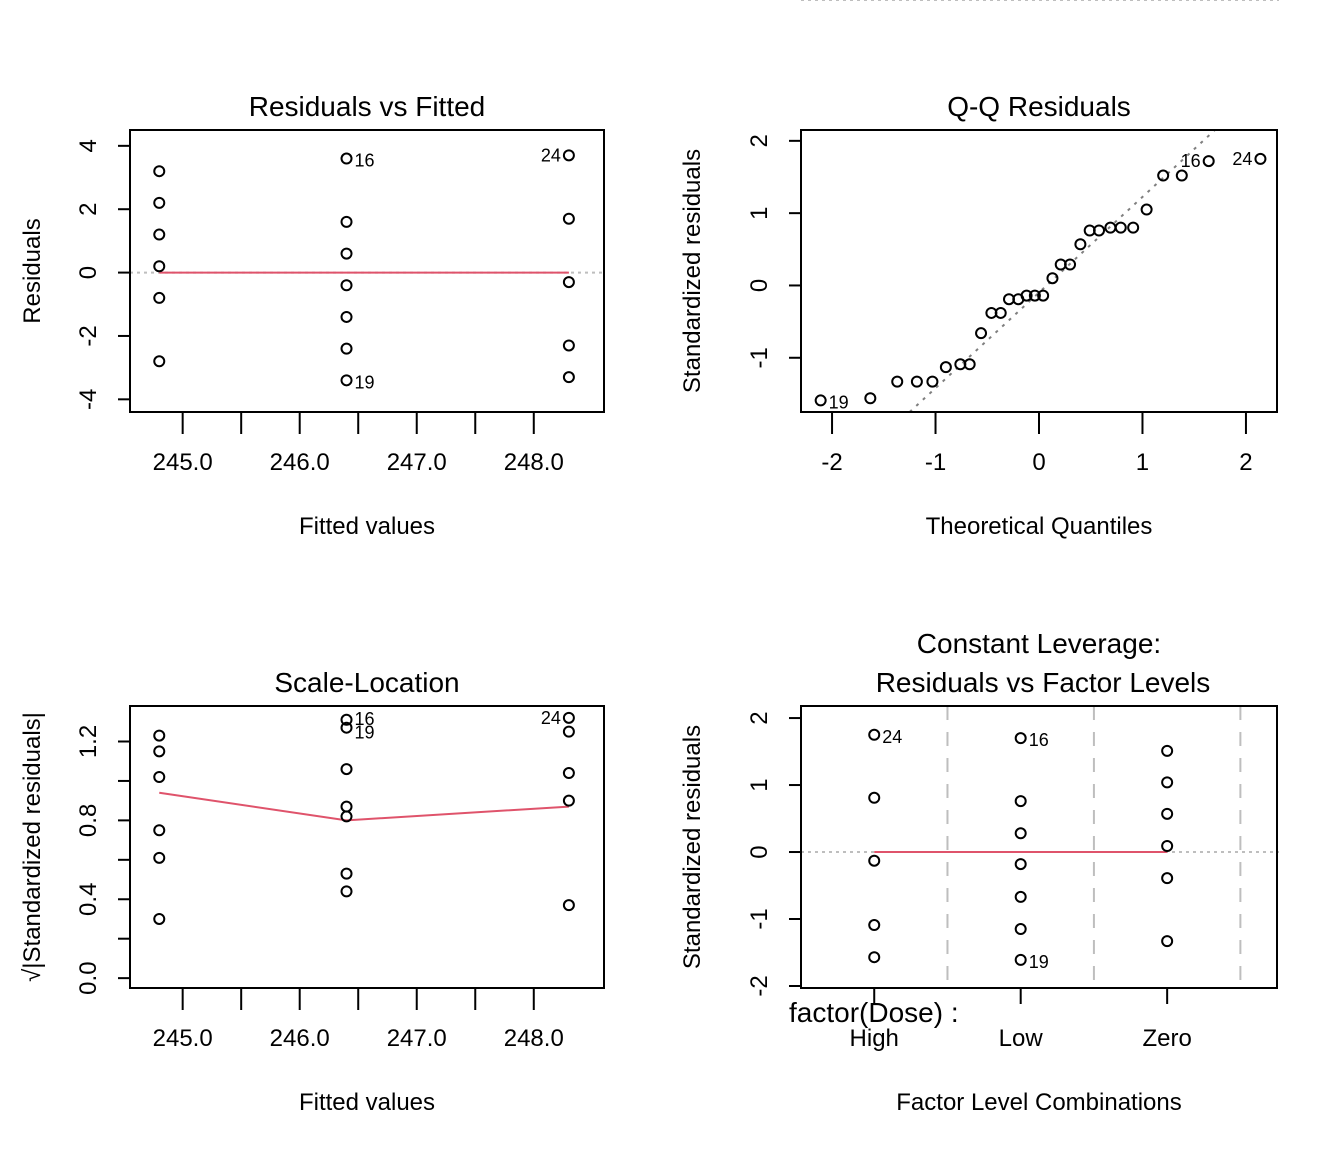  Describe the element at coordinates (88, 899) in the screenshot. I see `y-tick-label: 0.4` at that location.